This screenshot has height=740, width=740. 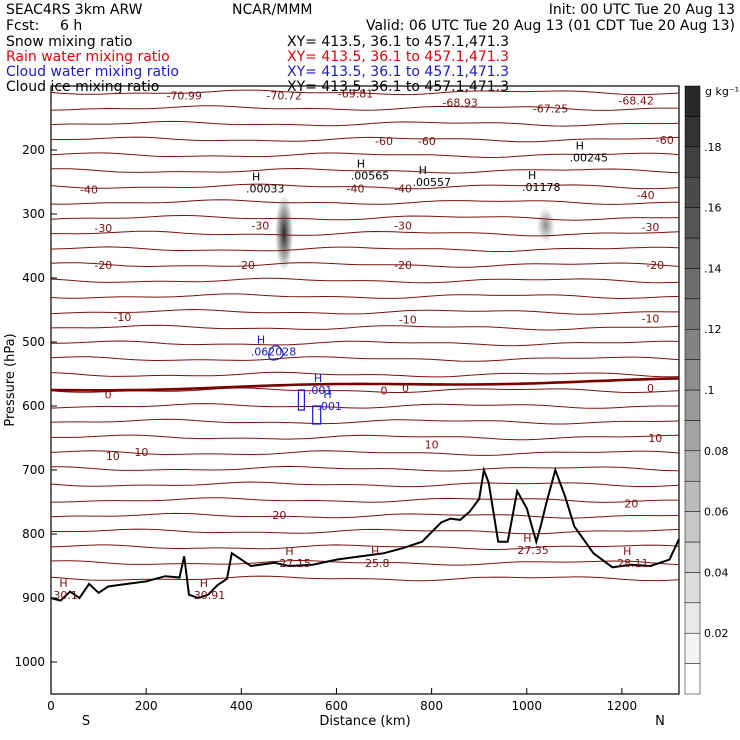 I want to click on colorbar-tick-label: .12, so click(x=713, y=329).